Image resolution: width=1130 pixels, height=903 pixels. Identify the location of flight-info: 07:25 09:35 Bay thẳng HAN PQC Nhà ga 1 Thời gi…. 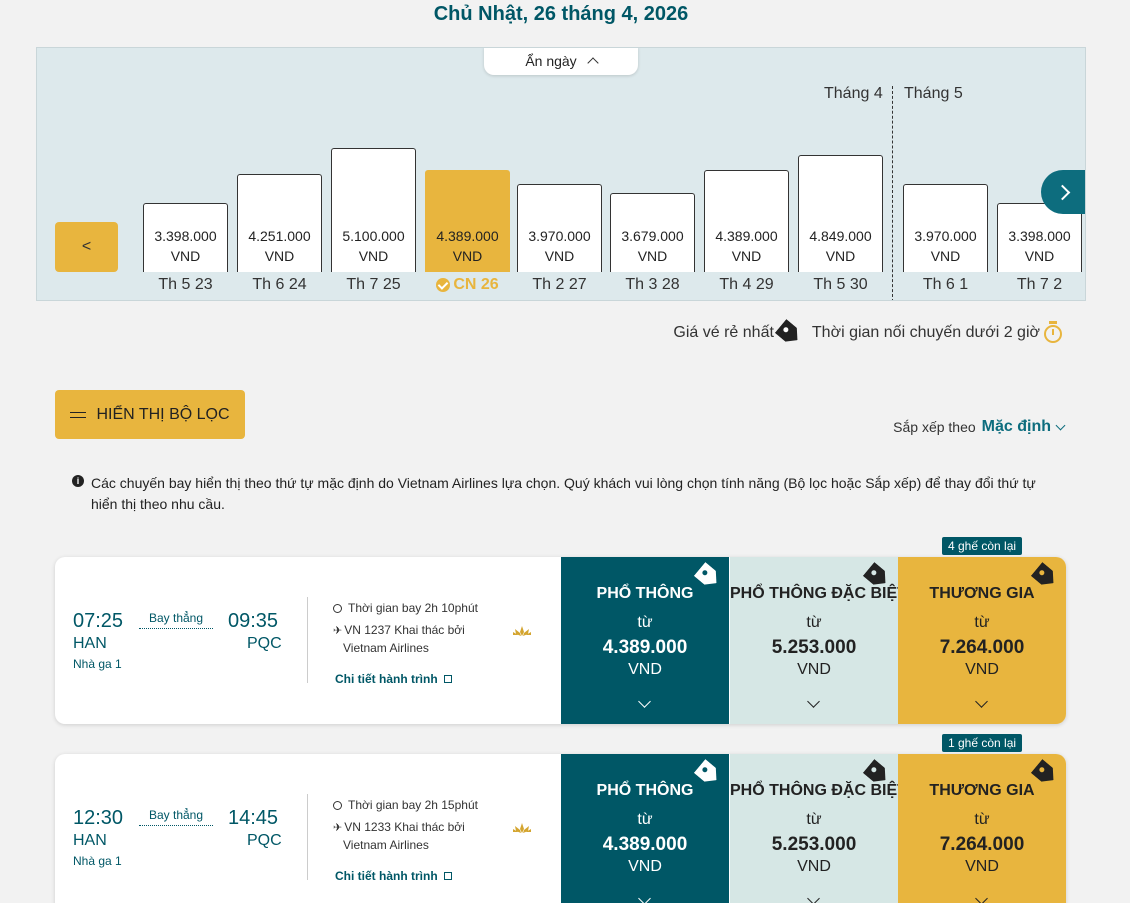
(308, 640).